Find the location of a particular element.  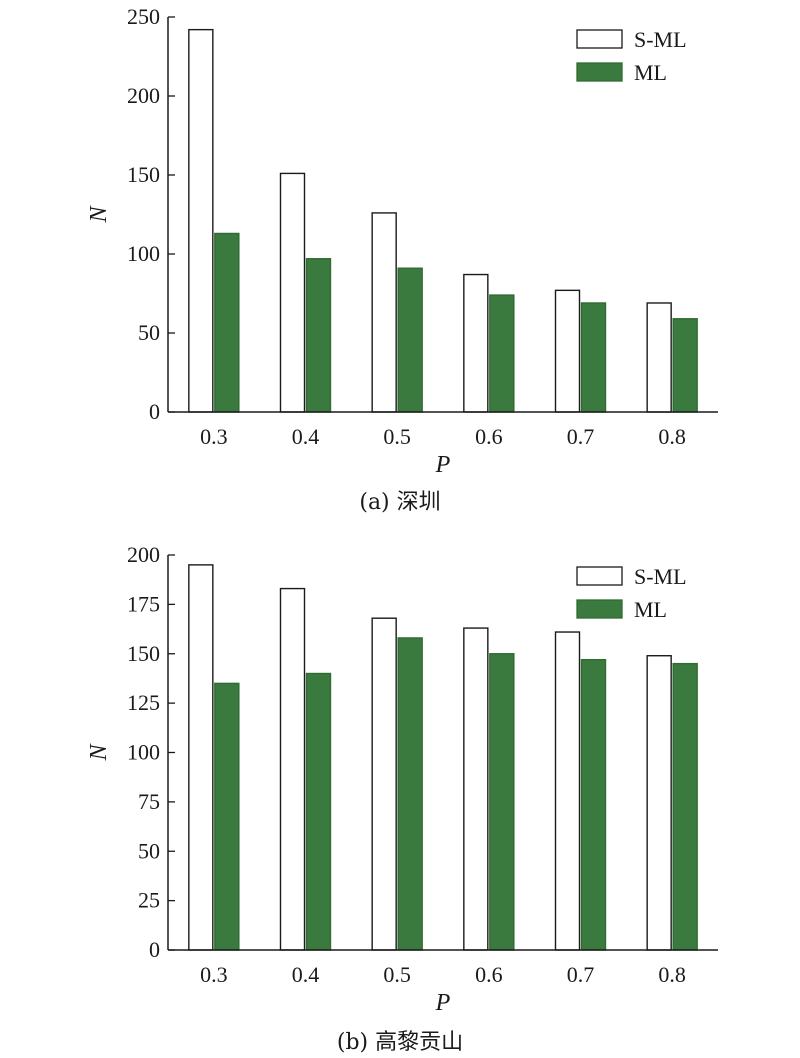

chart-b-x-tick-label: 0.4 is located at coordinates (306, 974).